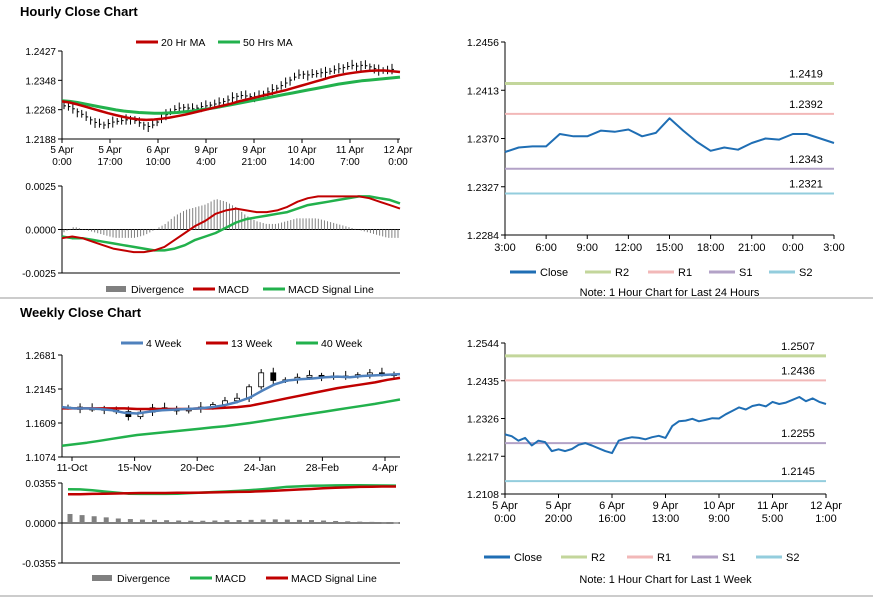 Image resolution: width=873 pixels, height=601 pixels. I want to click on weekly-price-xtick-label: 11-Oct, so click(72, 468).